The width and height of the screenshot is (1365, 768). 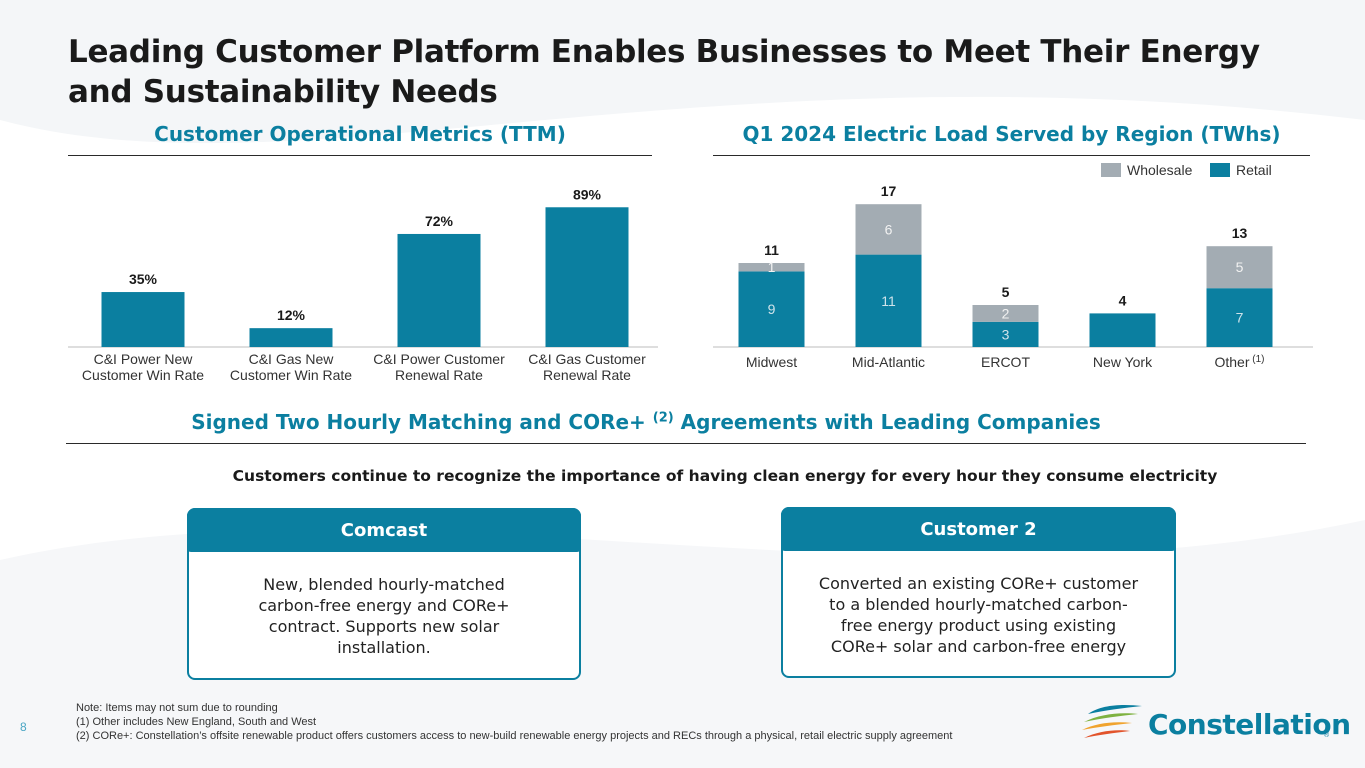 What do you see at coordinates (1111, 170) in the screenshot?
I see `wholesale-swatch` at bounding box center [1111, 170].